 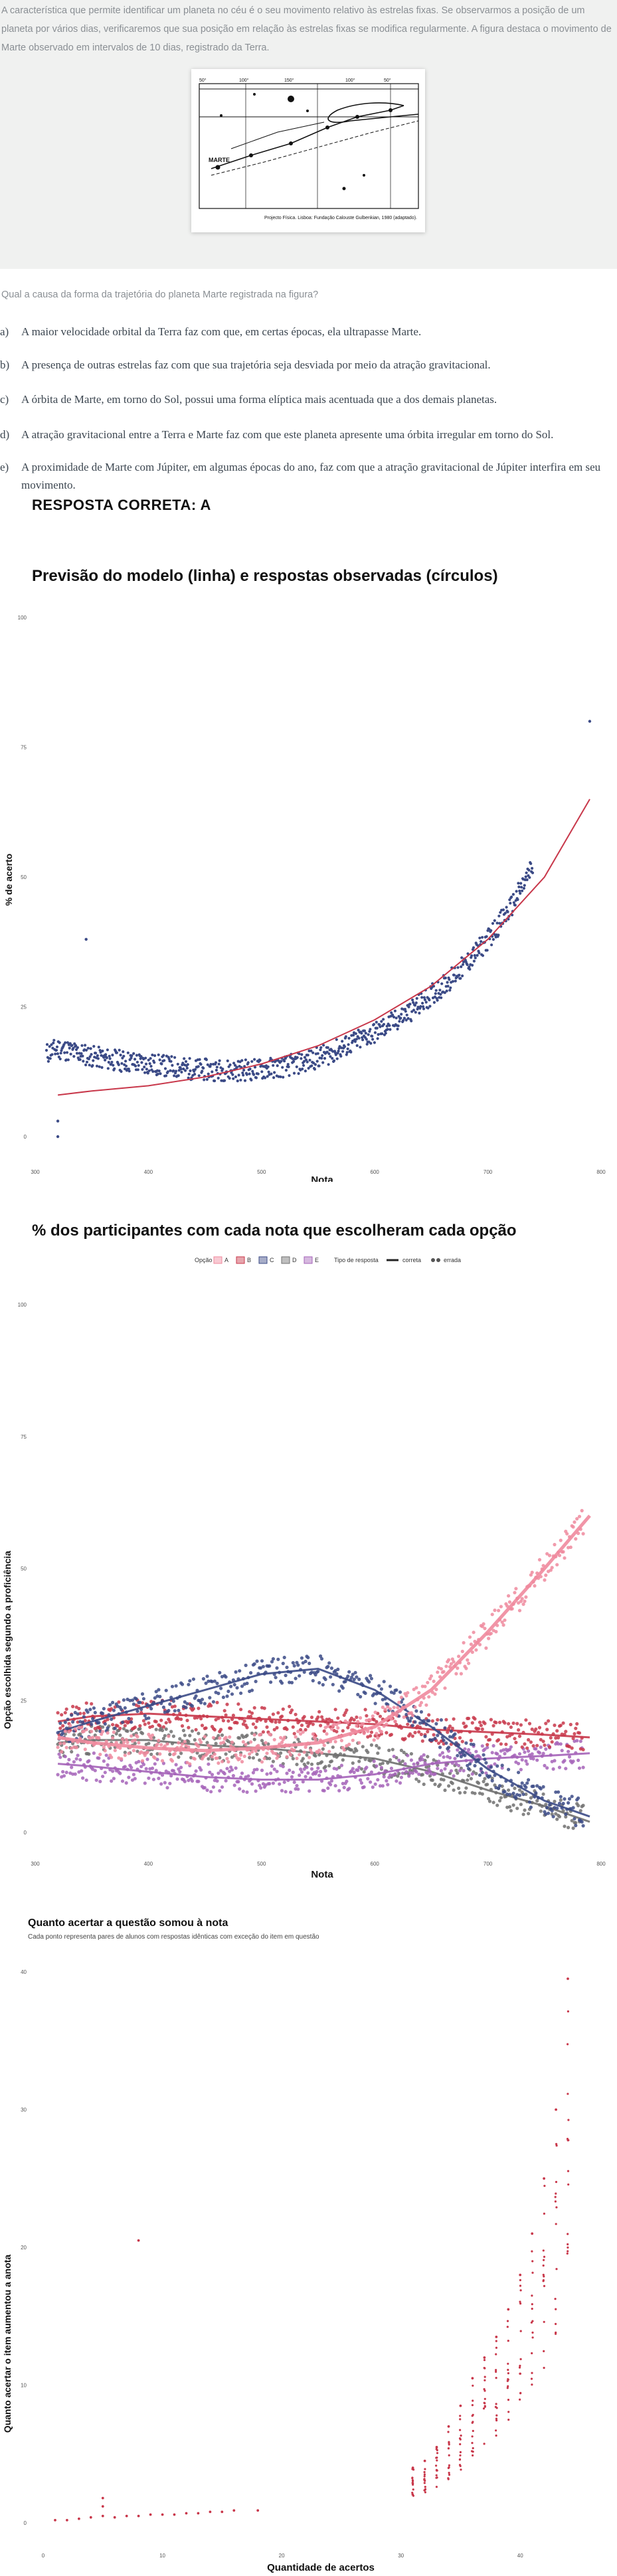 What do you see at coordinates (240, 1260) in the screenshot?
I see `legend-swatch-B` at bounding box center [240, 1260].